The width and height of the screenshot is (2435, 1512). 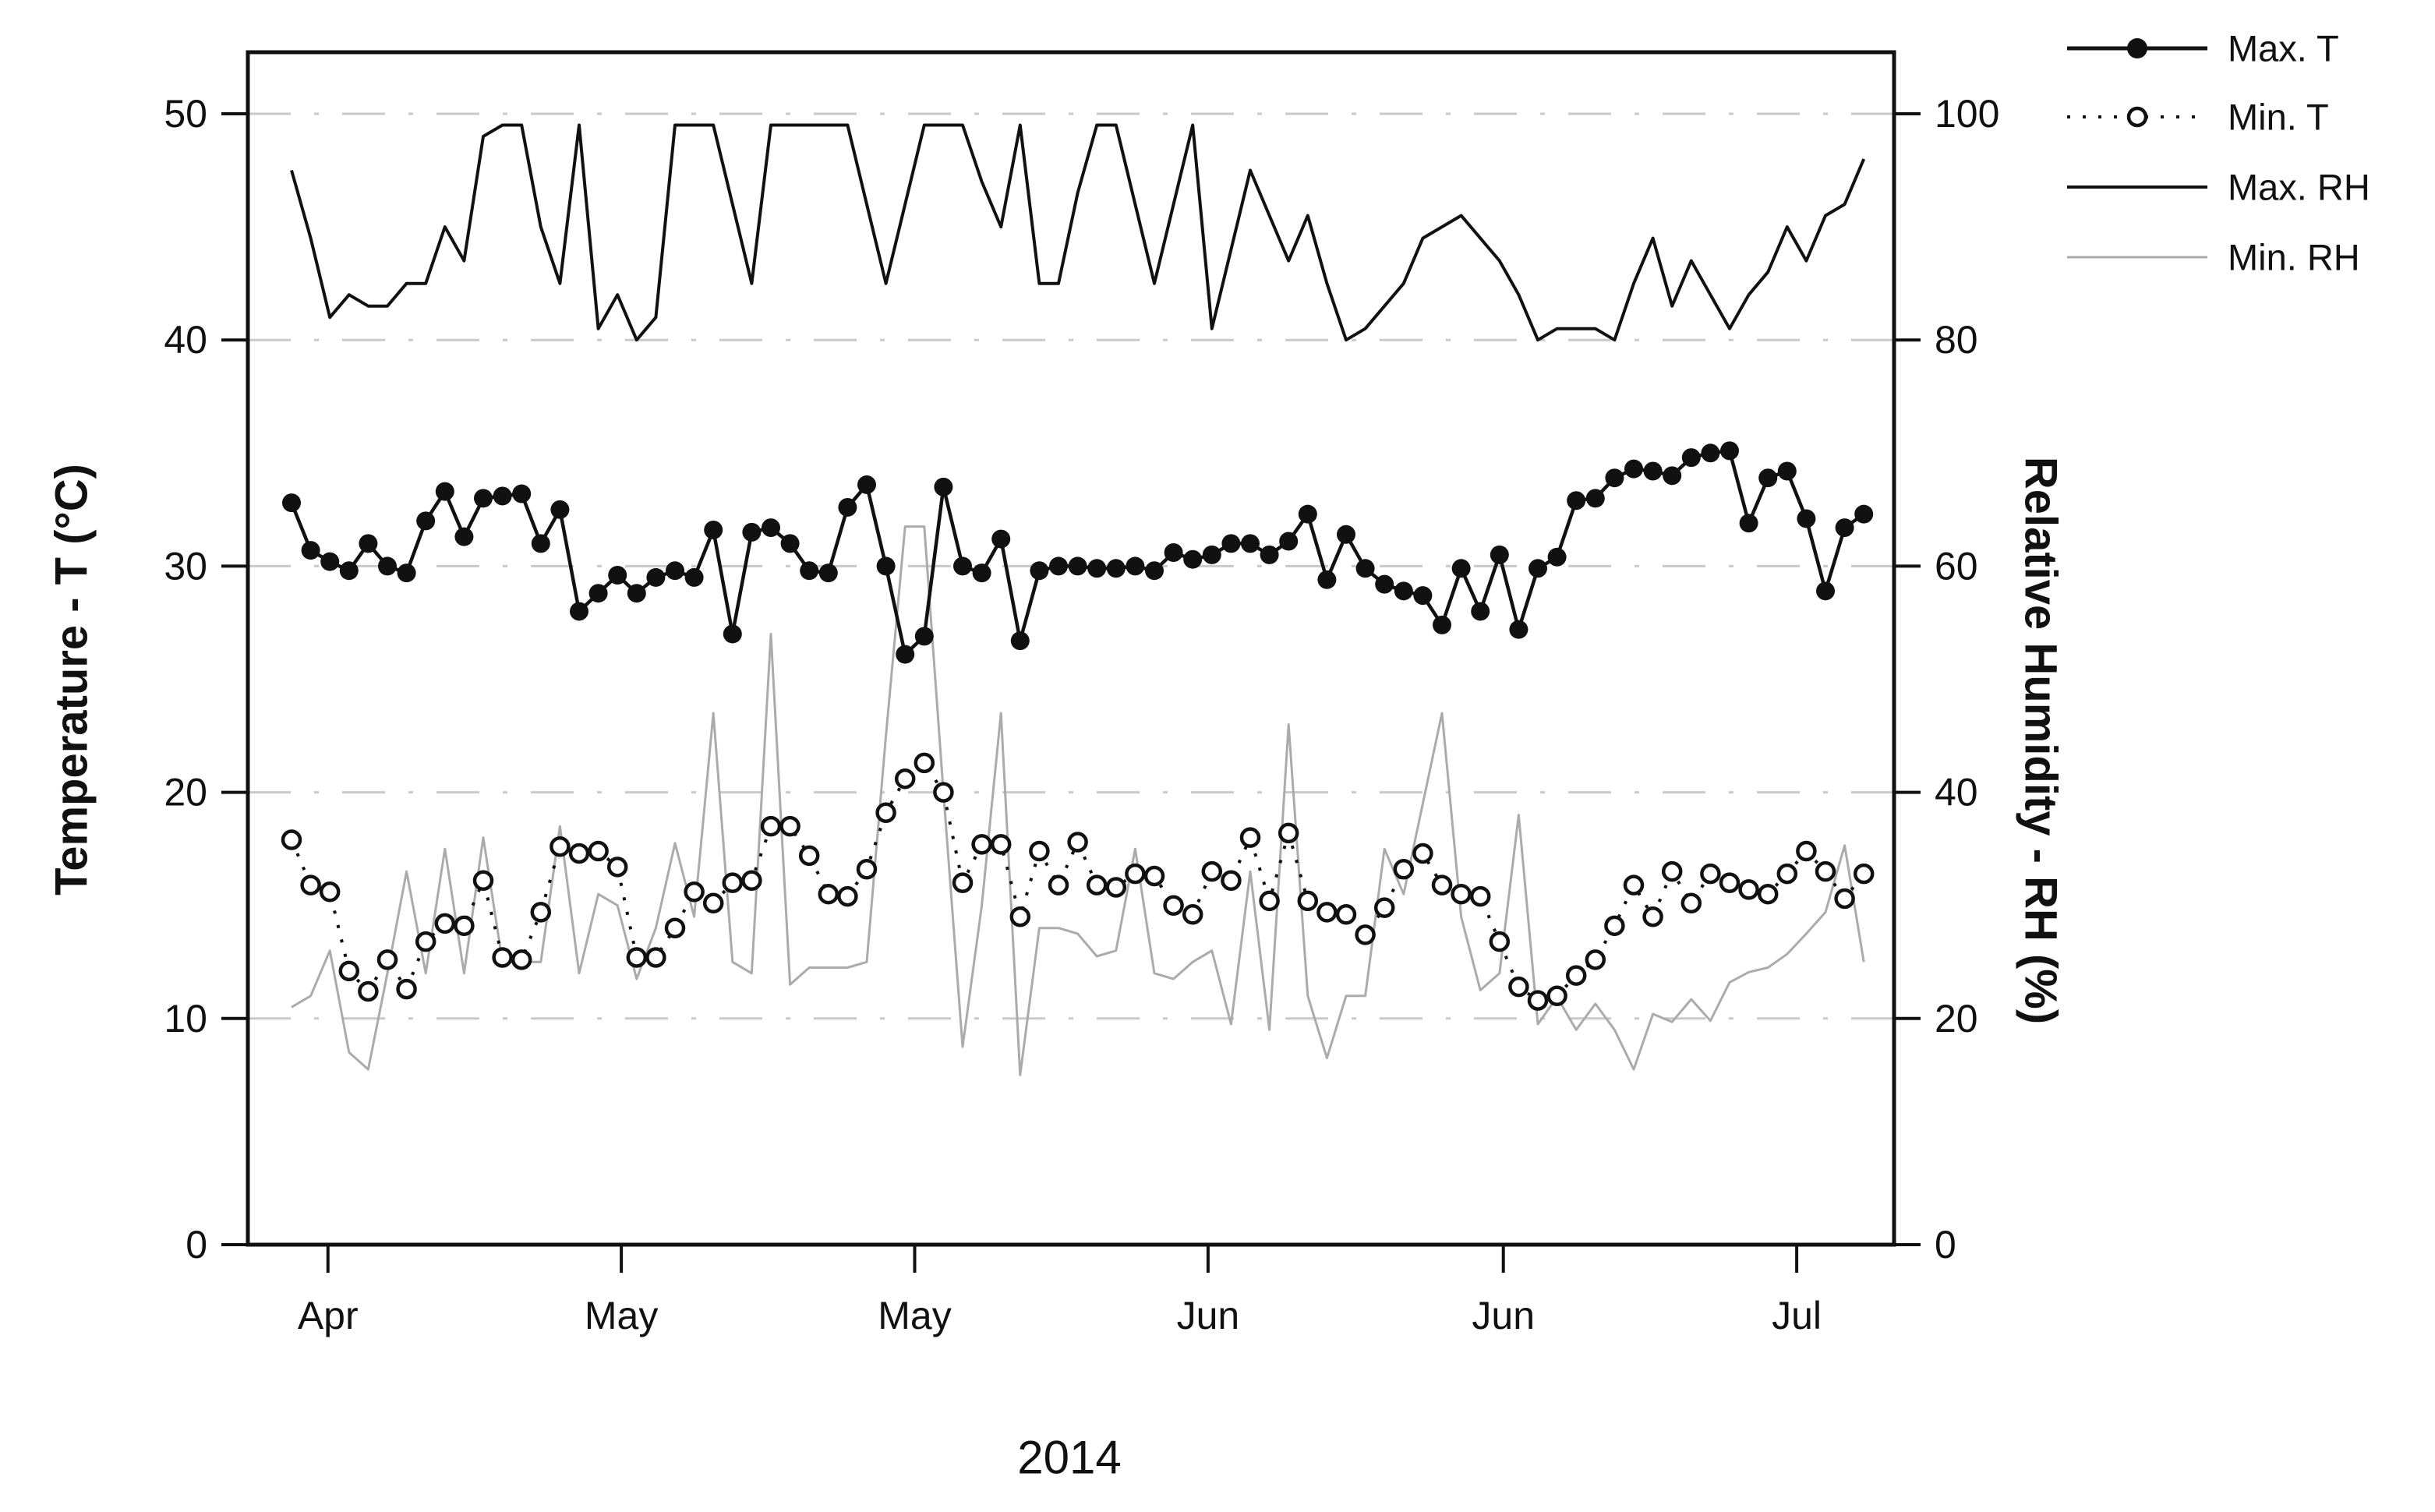 I want to click on right-tick-label-40: 40, so click(x=1957, y=792).